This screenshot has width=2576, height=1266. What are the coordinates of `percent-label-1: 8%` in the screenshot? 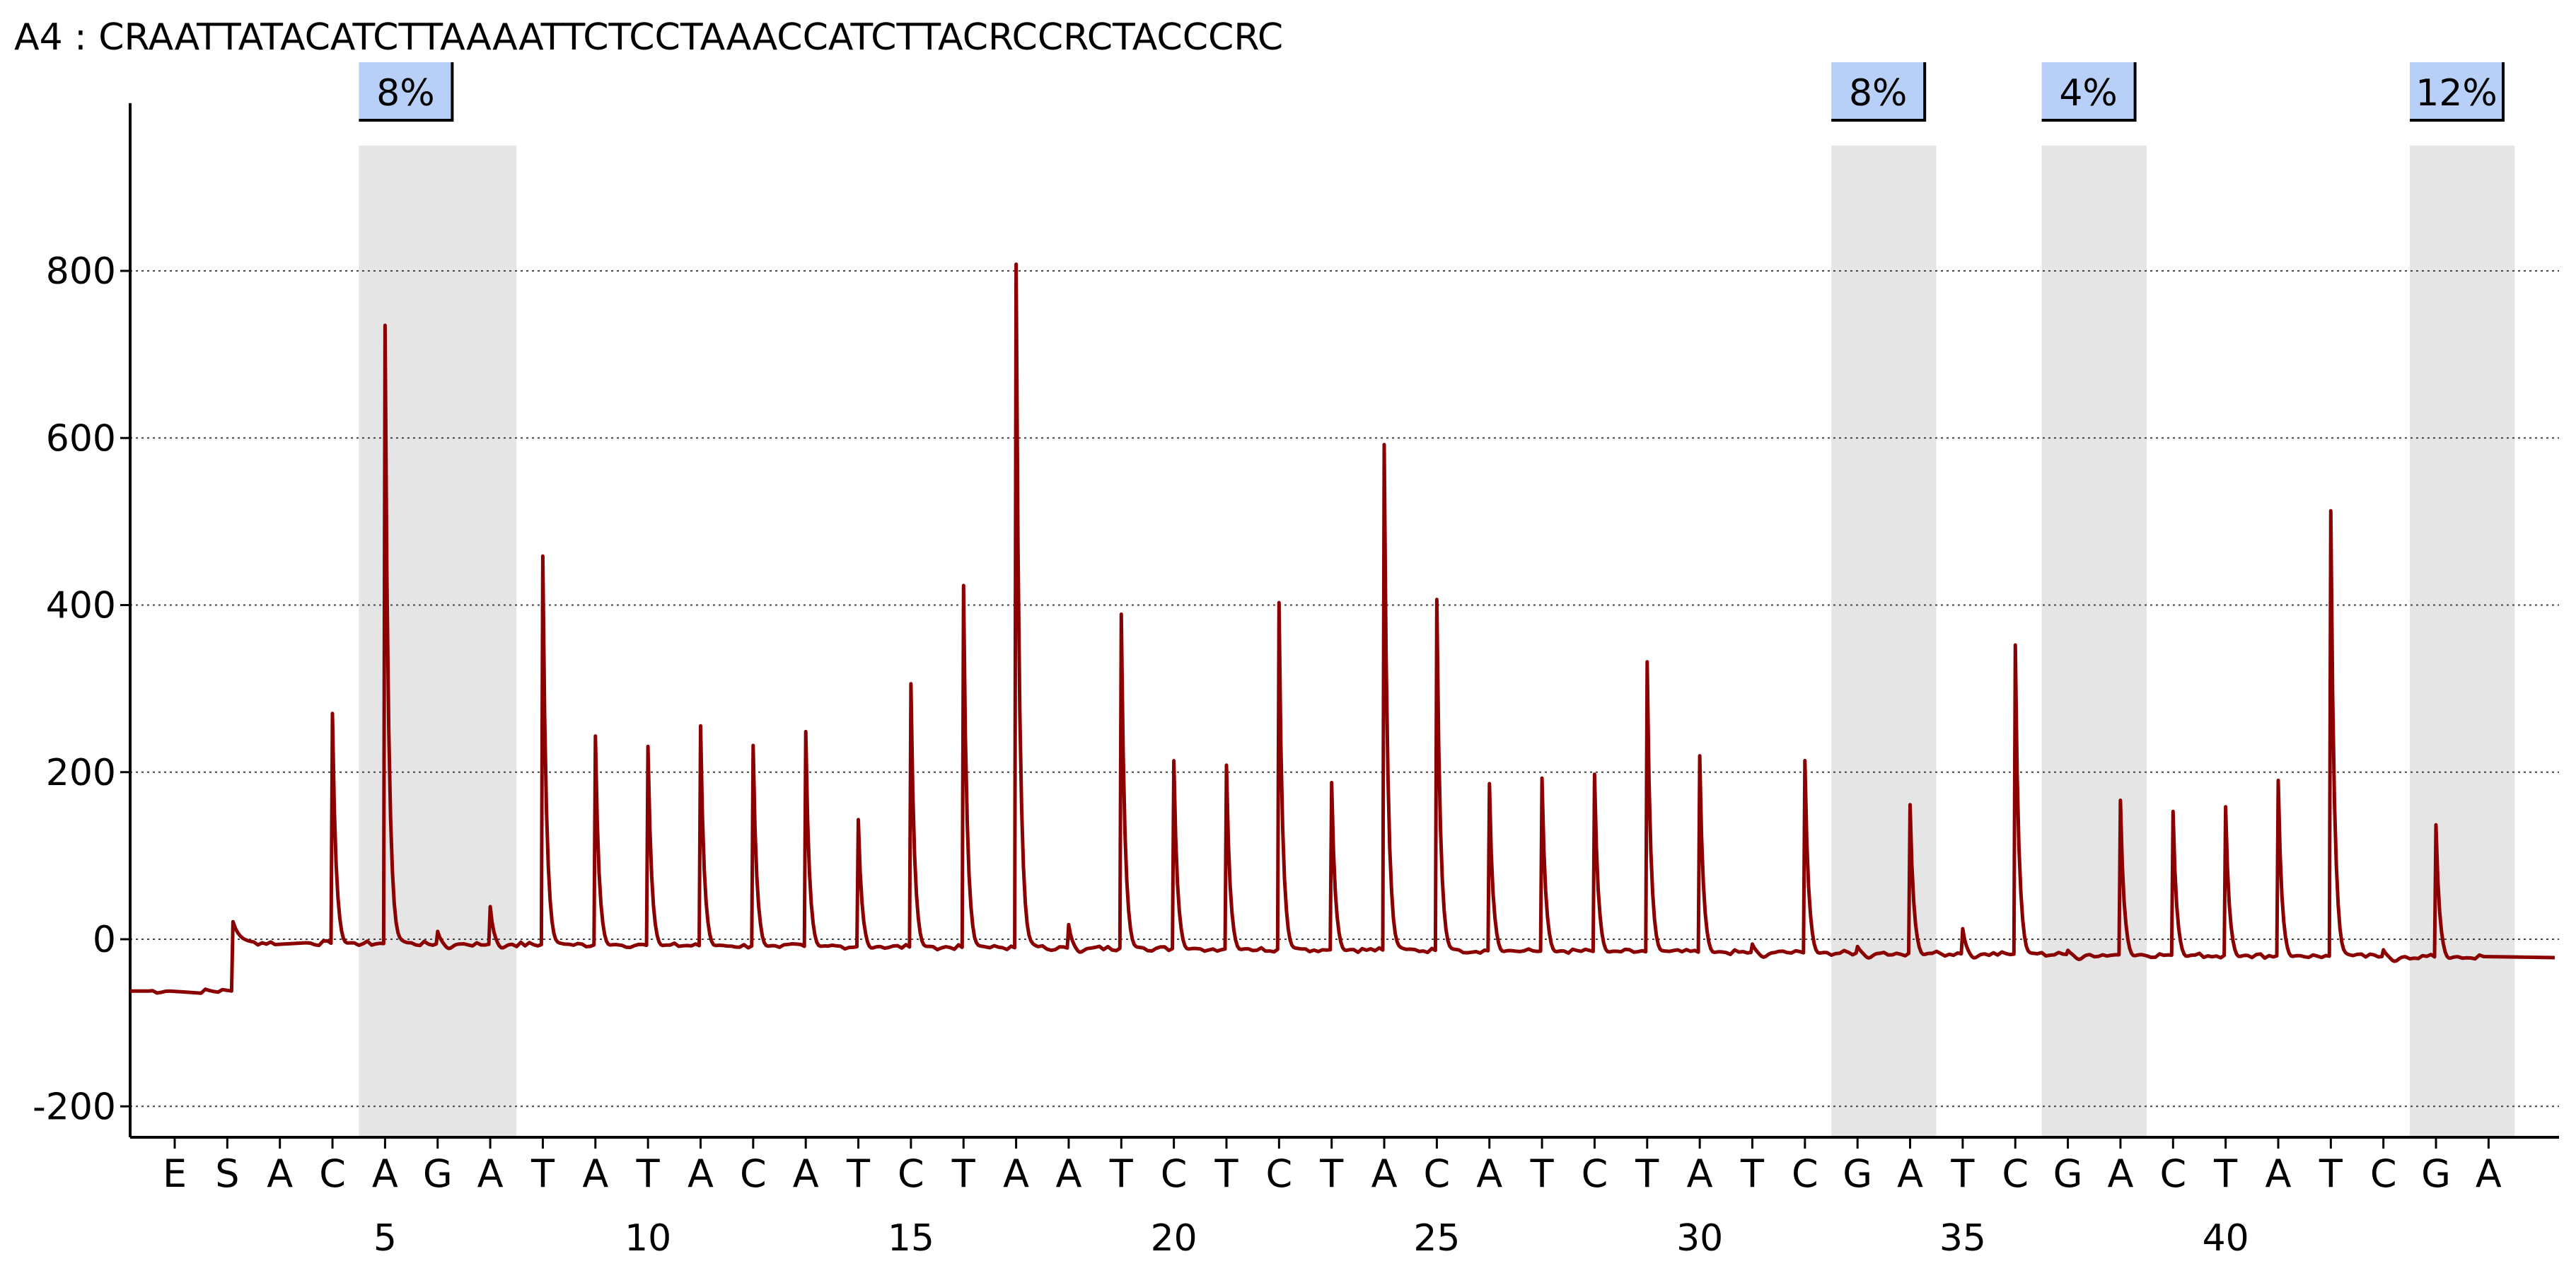 It's located at (406, 92).